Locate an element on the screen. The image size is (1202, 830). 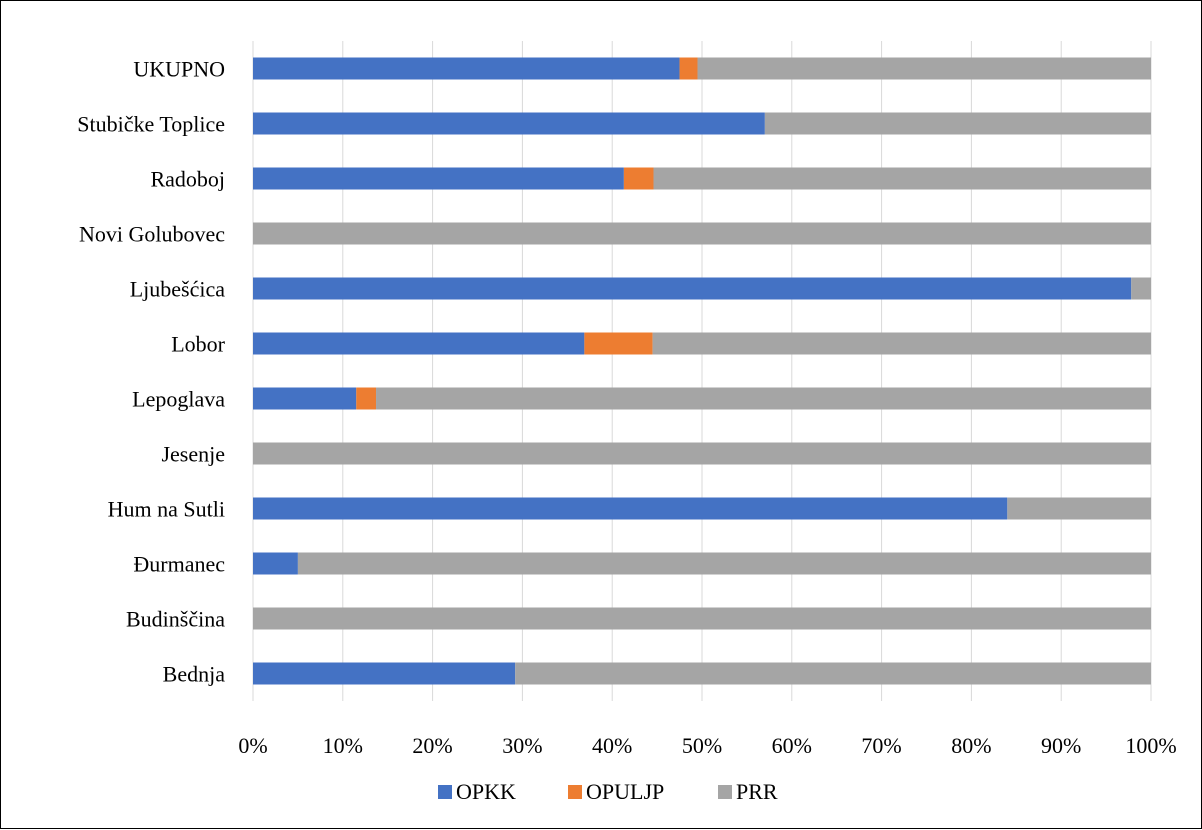
category-label: Radoboj is located at coordinates (187, 179).